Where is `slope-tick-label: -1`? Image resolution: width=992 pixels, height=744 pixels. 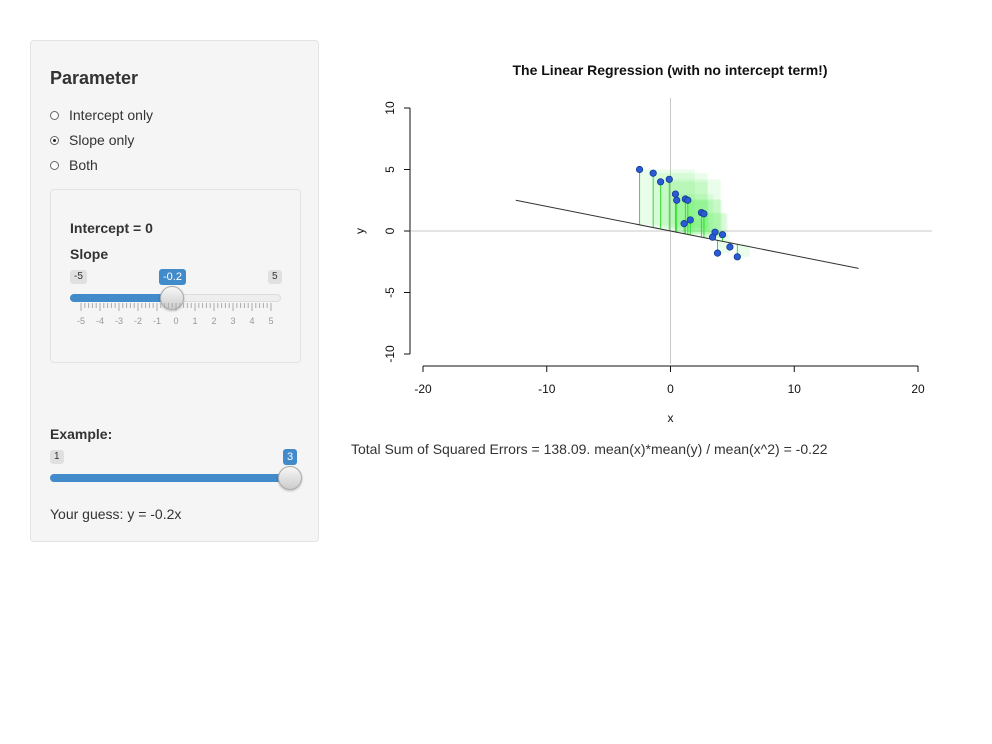
slope-tick-label: -1 is located at coordinates (157, 321).